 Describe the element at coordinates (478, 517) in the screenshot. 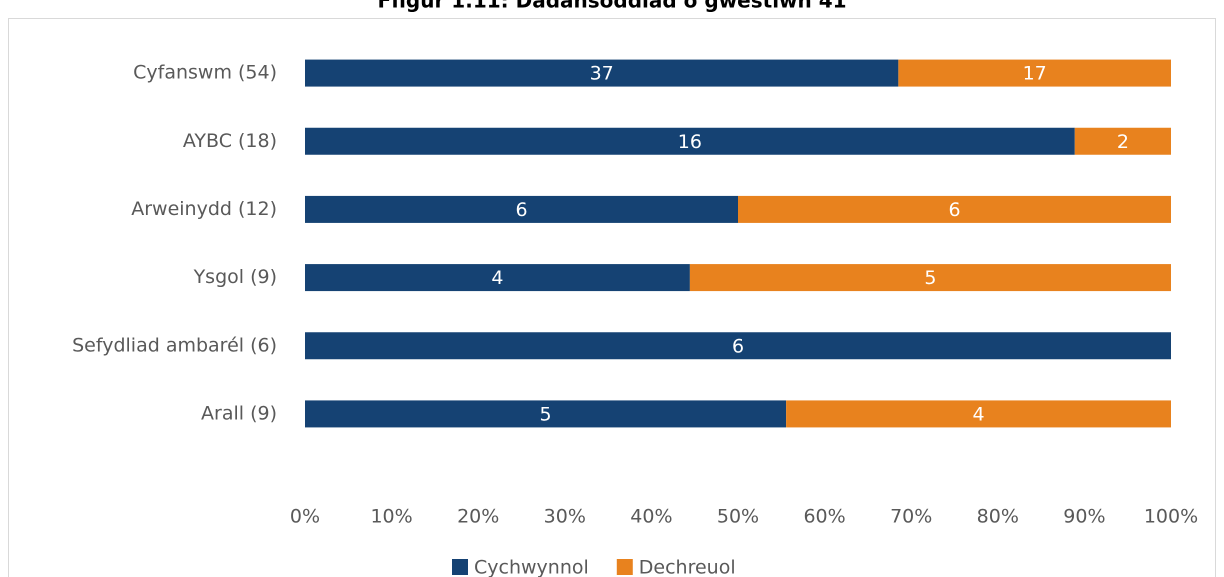

I see `x-tick-label: 20%` at that location.